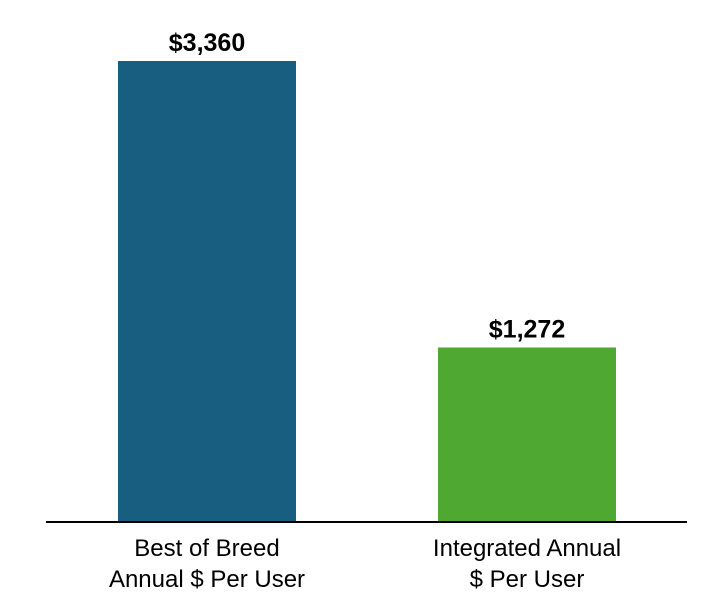 This screenshot has width=712, height=612. What do you see at coordinates (207, 579) in the screenshot?
I see `category-label-1-line-2: Annual $ Per User` at bounding box center [207, 579].